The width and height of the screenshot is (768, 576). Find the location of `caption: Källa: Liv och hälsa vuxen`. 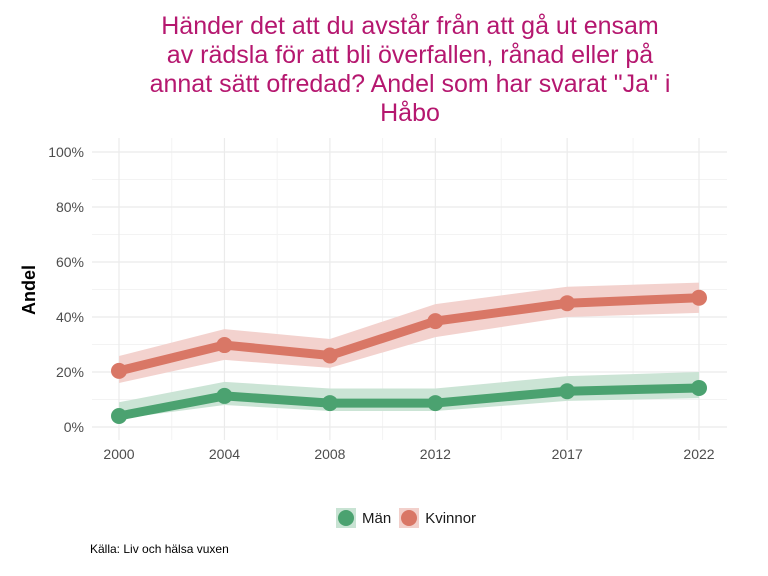

caption: Källa: Liv och hälsa vuxen is located at coordinates (159, 549).